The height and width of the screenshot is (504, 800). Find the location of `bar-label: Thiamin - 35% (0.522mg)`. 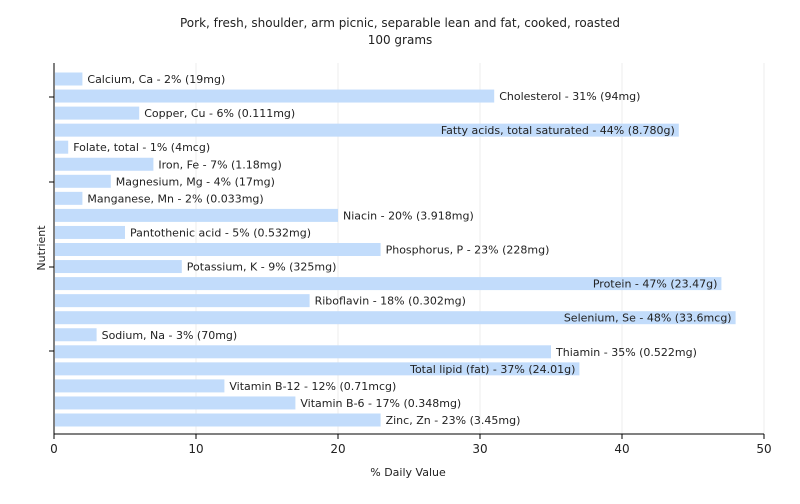

bar-label: Thiamin - 35% (0.522mg) is located at coordinates (626, 352).